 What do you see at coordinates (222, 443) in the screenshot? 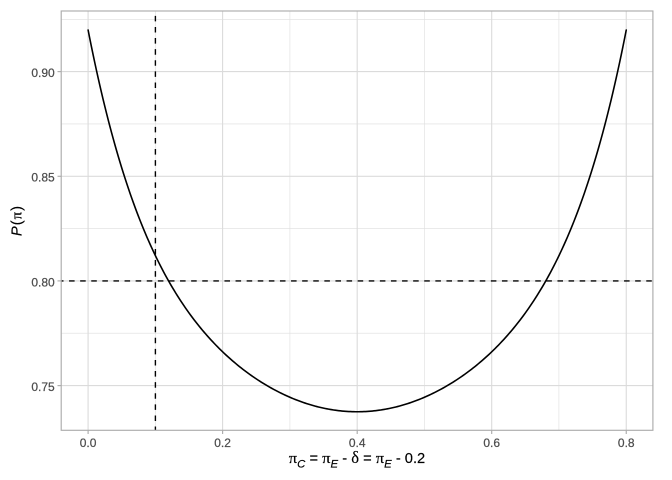
I see `svg-text: 0.2` at bounding box center [222, 443].